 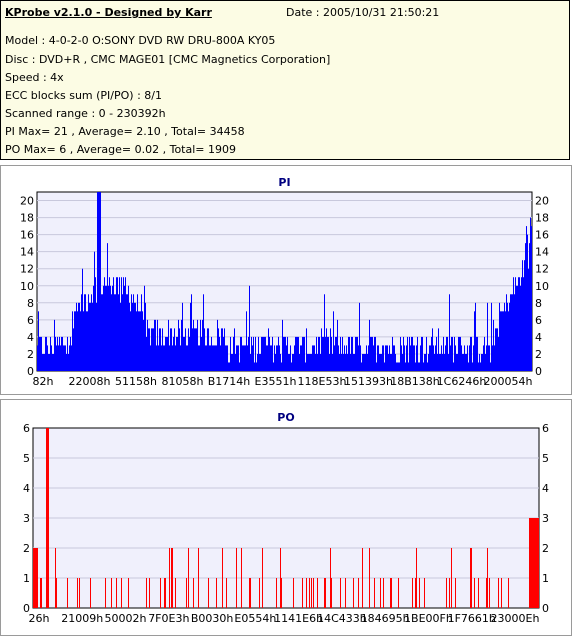 What do you see at coordinates (255, 618) in the screenshot?
I see `x-tick-label: E0554h` at bounding box center [255, 618].